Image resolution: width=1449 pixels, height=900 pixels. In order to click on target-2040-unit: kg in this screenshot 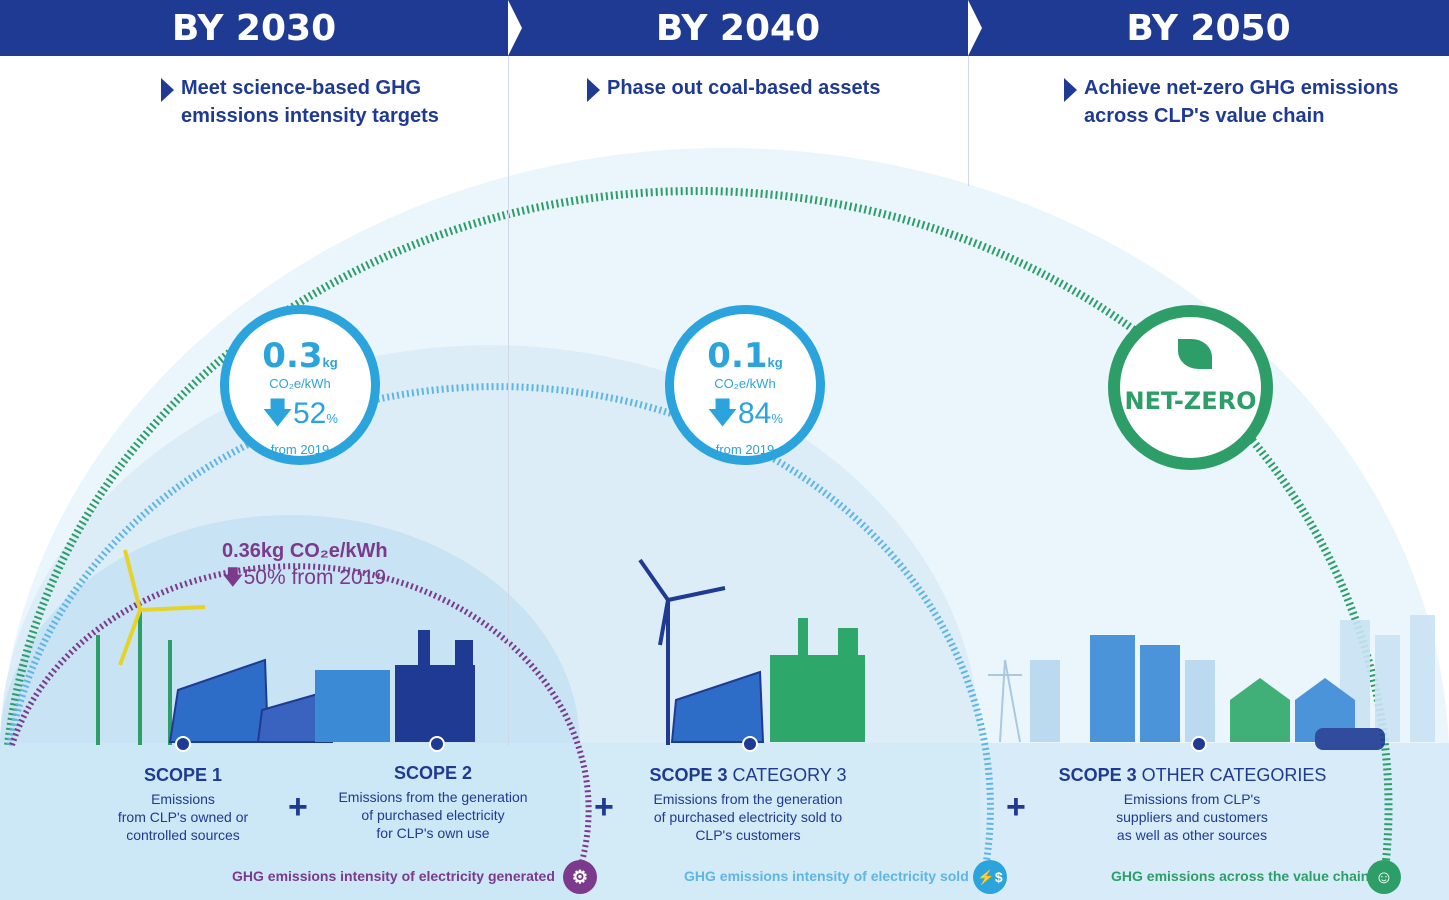, I will do `click(775, 362)`.